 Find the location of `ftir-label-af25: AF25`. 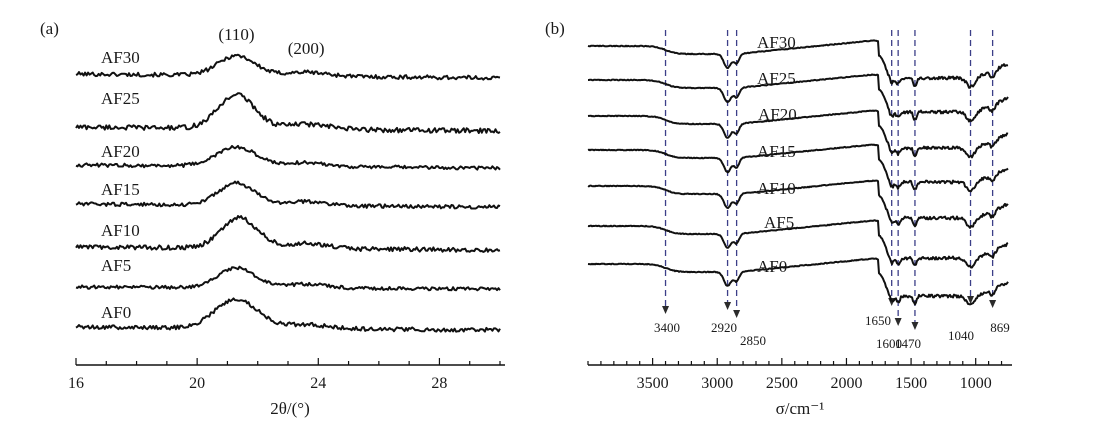

ftir-label-af25: AF25 is located at coordinates (776, 78).